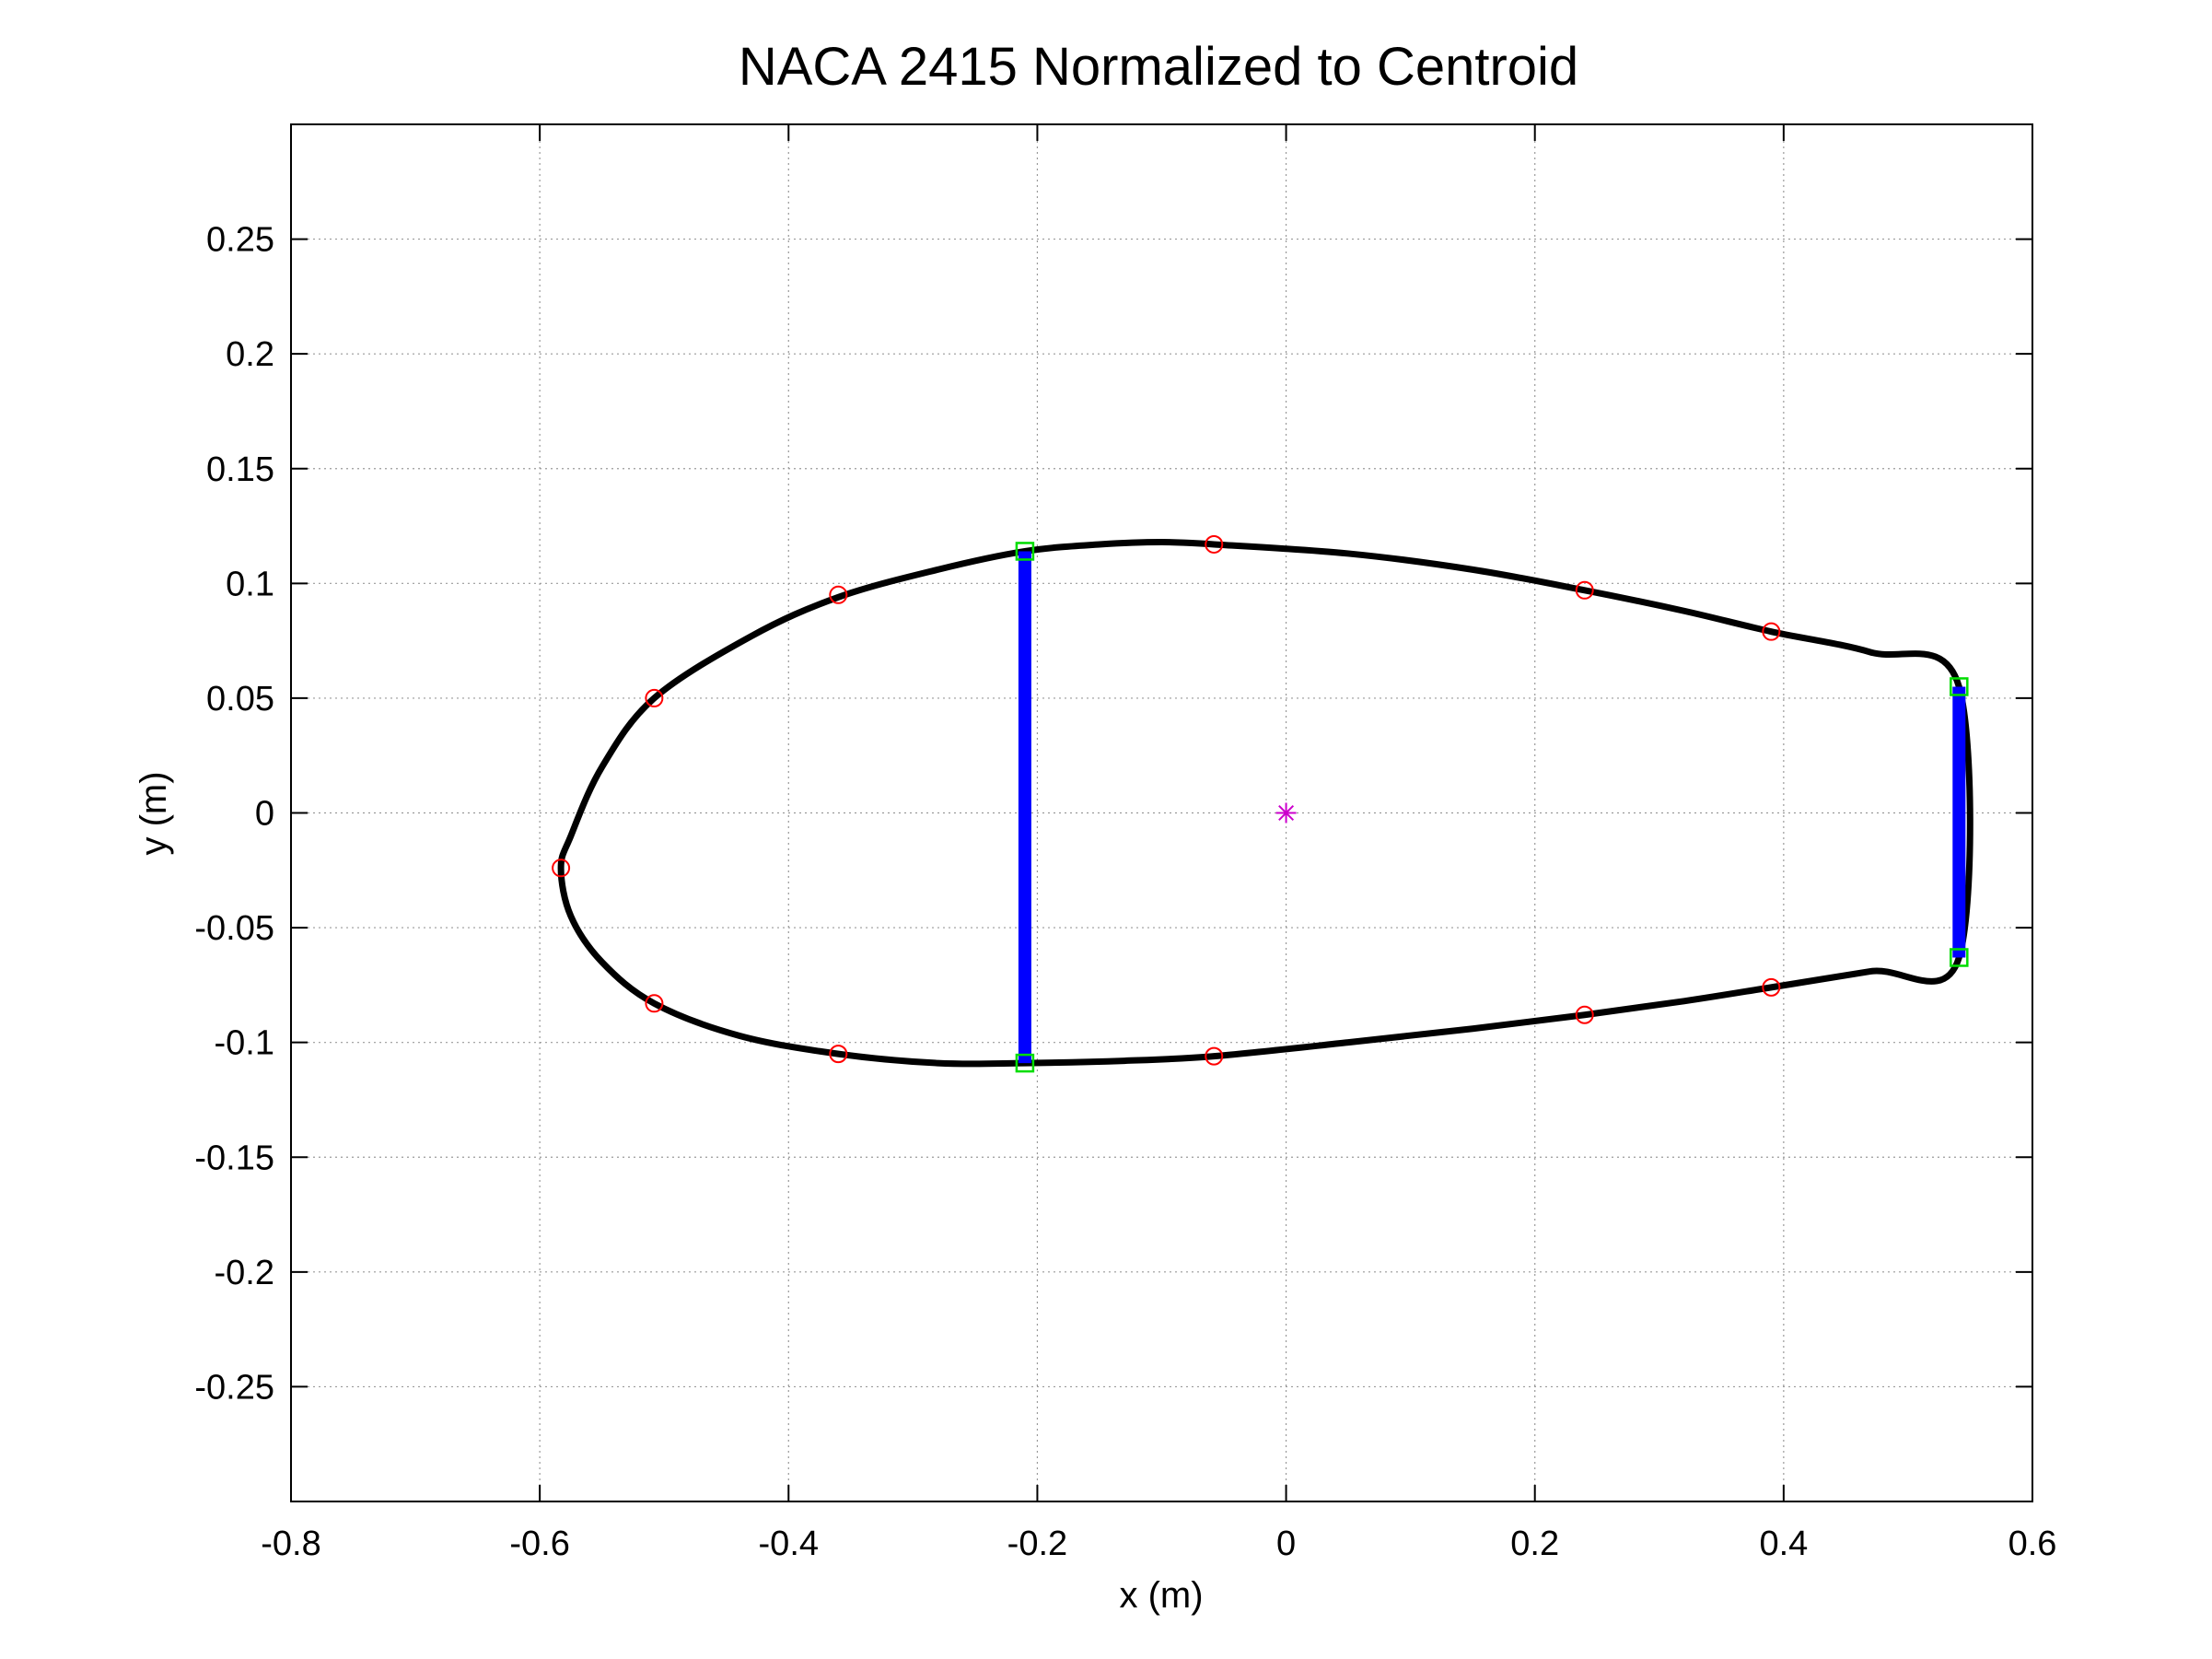 This screenshot has height=1659, width=2212. What do you see at coordinates (234, 1158) in the screenshot?
I see `y-tick-label: -0.15` at bounding box center [234, 1158].